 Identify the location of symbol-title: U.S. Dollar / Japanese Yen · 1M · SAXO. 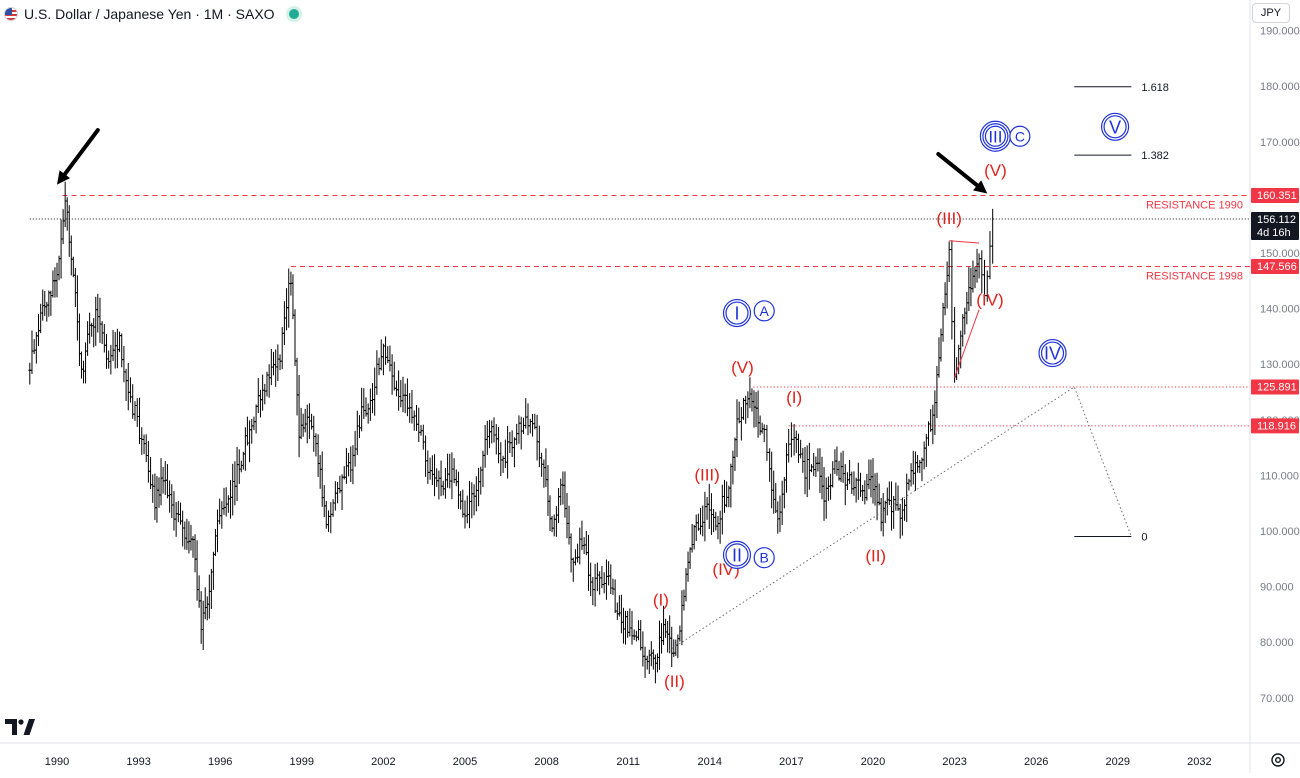
(149, 14).